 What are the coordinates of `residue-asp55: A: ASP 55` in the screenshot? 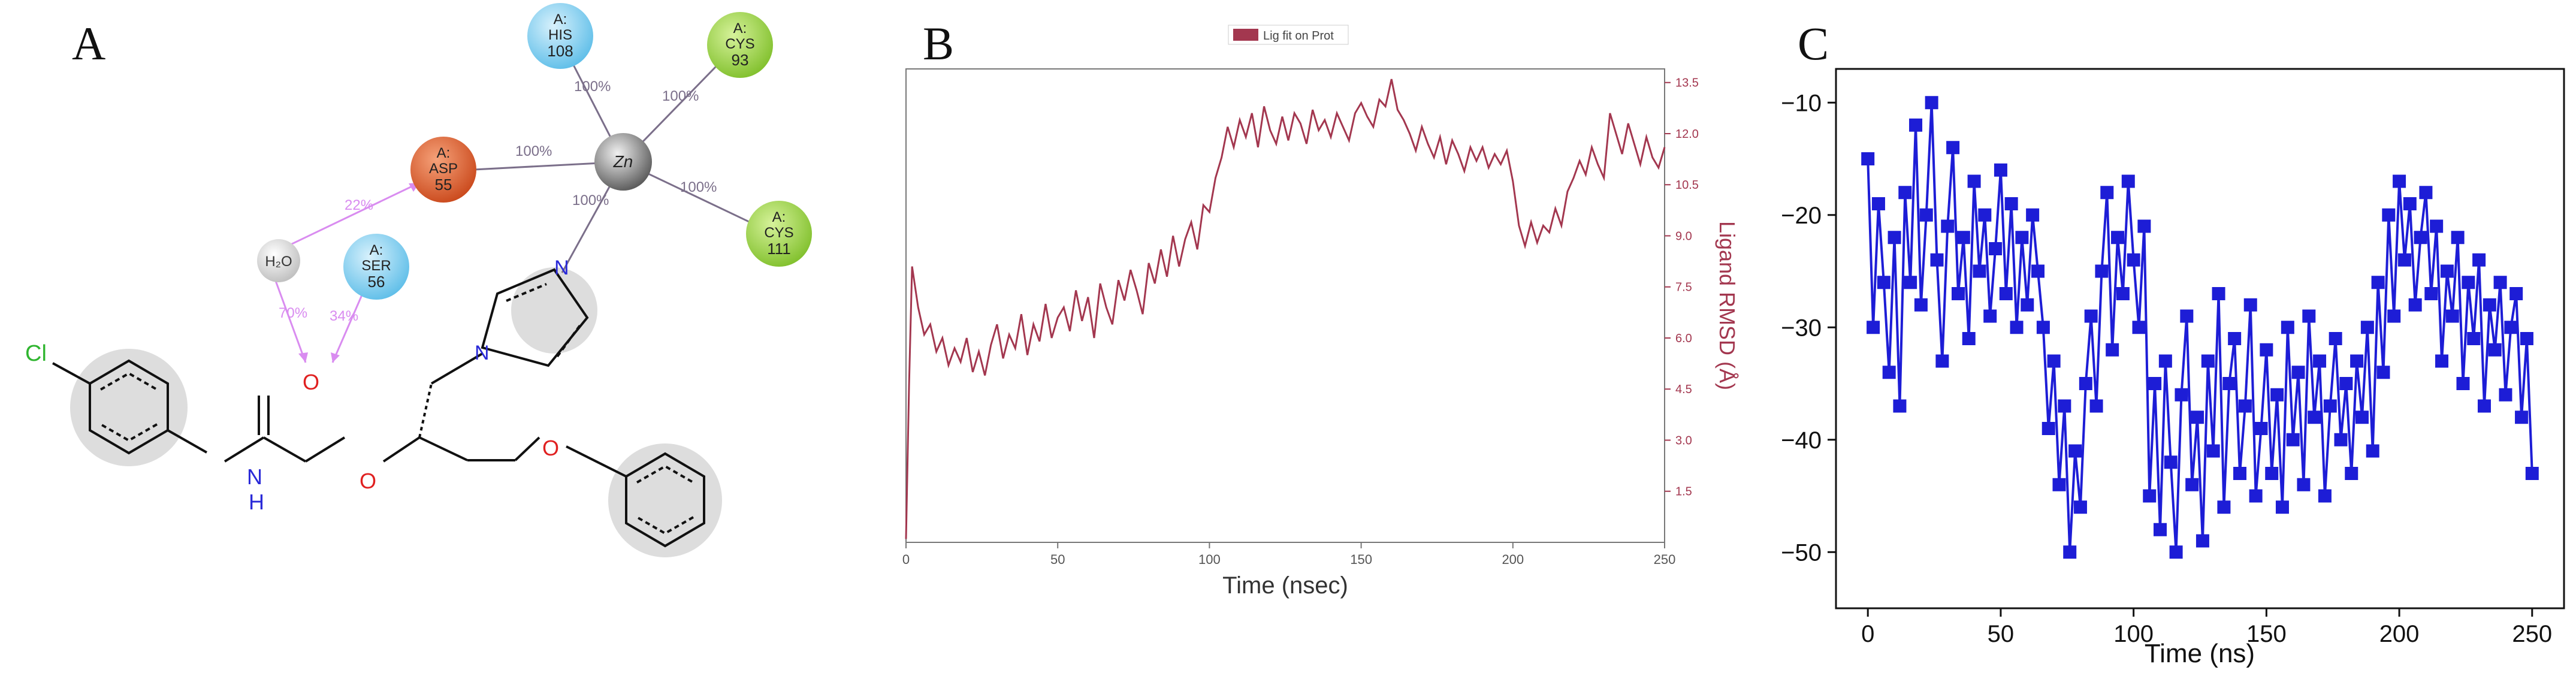 It's located at (443, 170).